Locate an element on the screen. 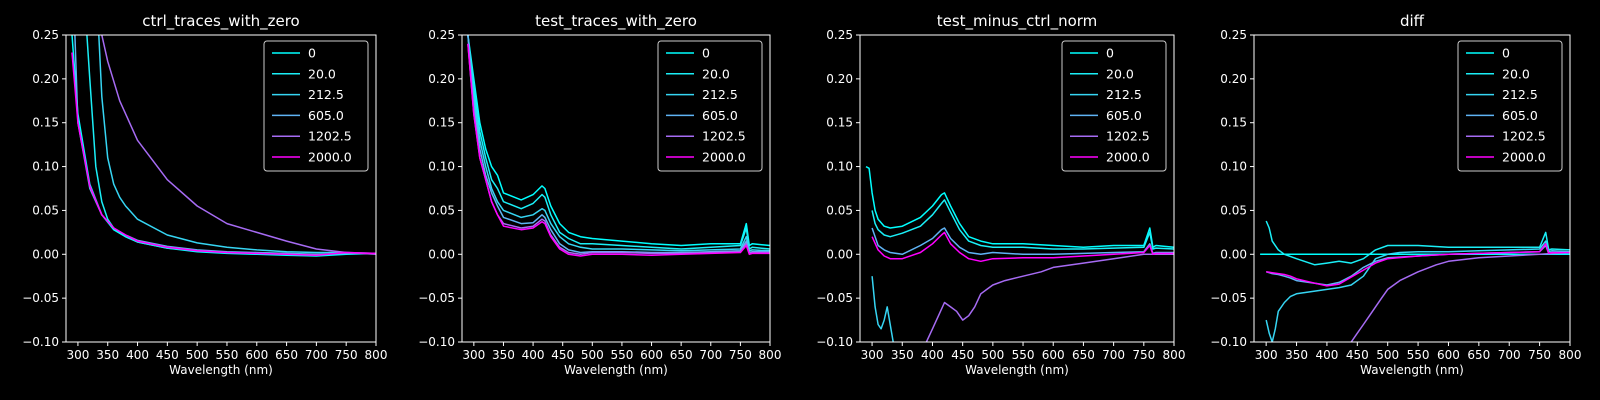  x-tick-label: 800 is located at coordinates (1174, 355).